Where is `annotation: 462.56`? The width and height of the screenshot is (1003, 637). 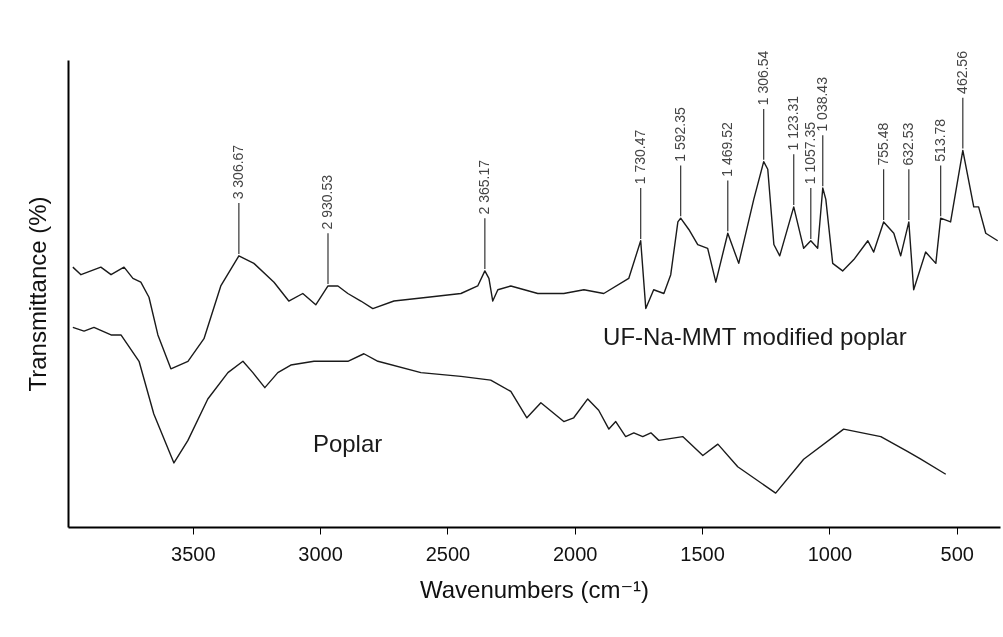 annotation: 462.56 is located at coordinates (961, 72).